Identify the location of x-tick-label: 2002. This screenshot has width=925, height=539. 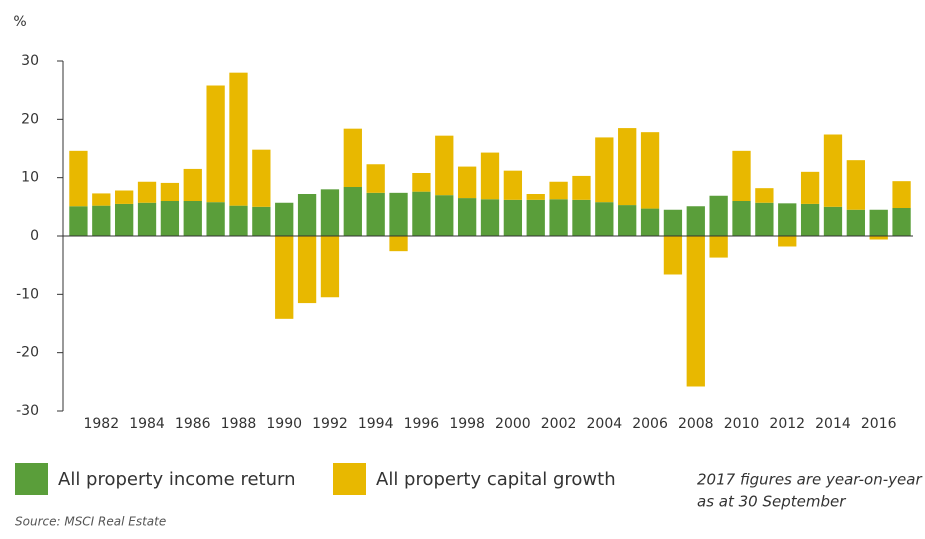
(559, 424).